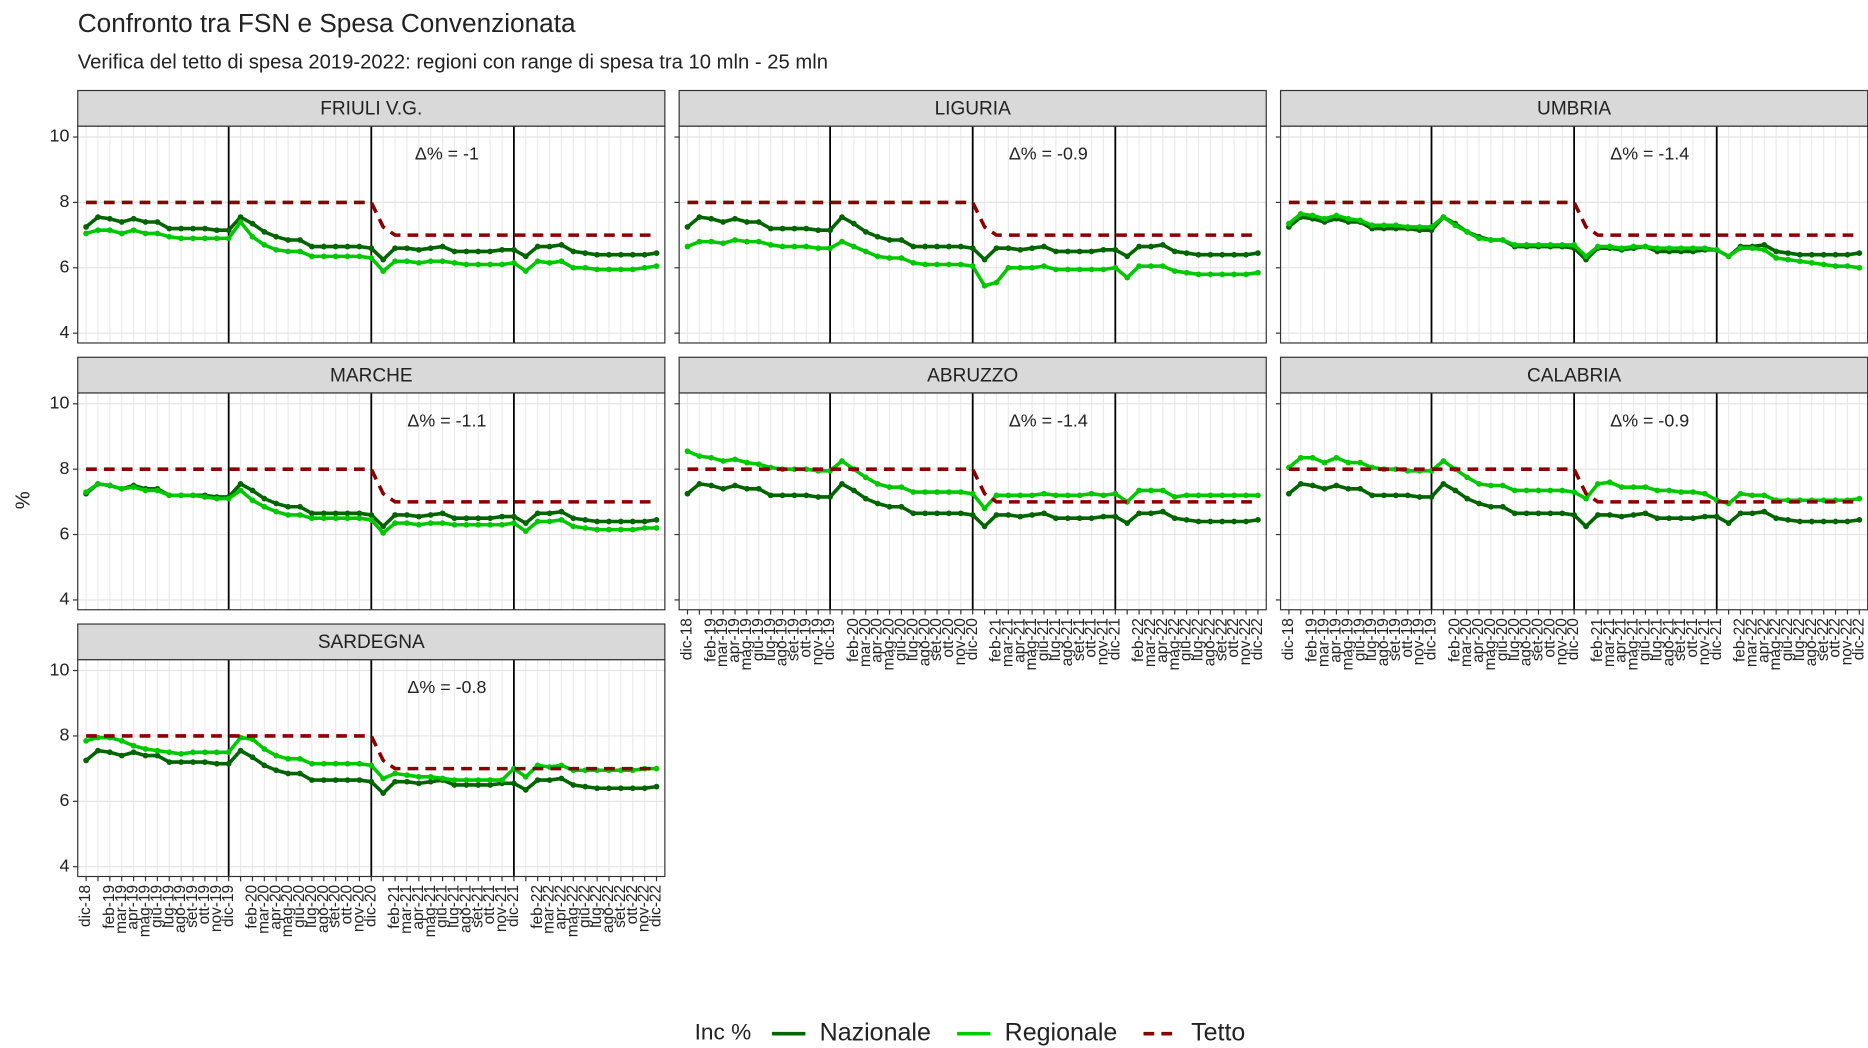 This screenshot has width=1868, height=1048. I want to click on facet: LIGURIA Δ% = -0.9, so click(970, 216).